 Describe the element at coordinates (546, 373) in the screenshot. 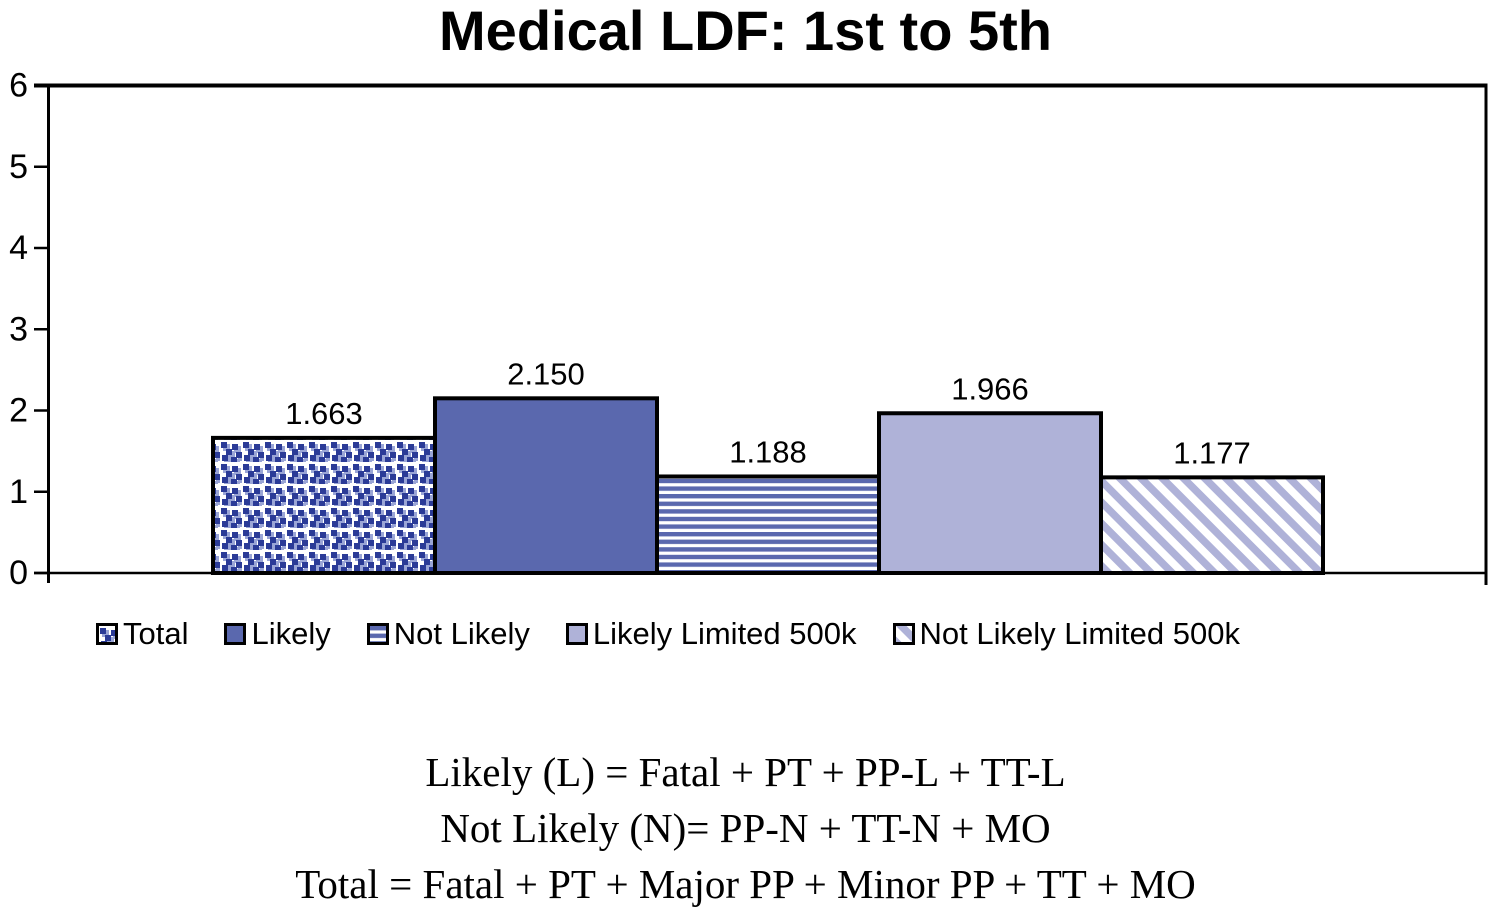

I see `bar-value-label-likely: 2.150` at that location.